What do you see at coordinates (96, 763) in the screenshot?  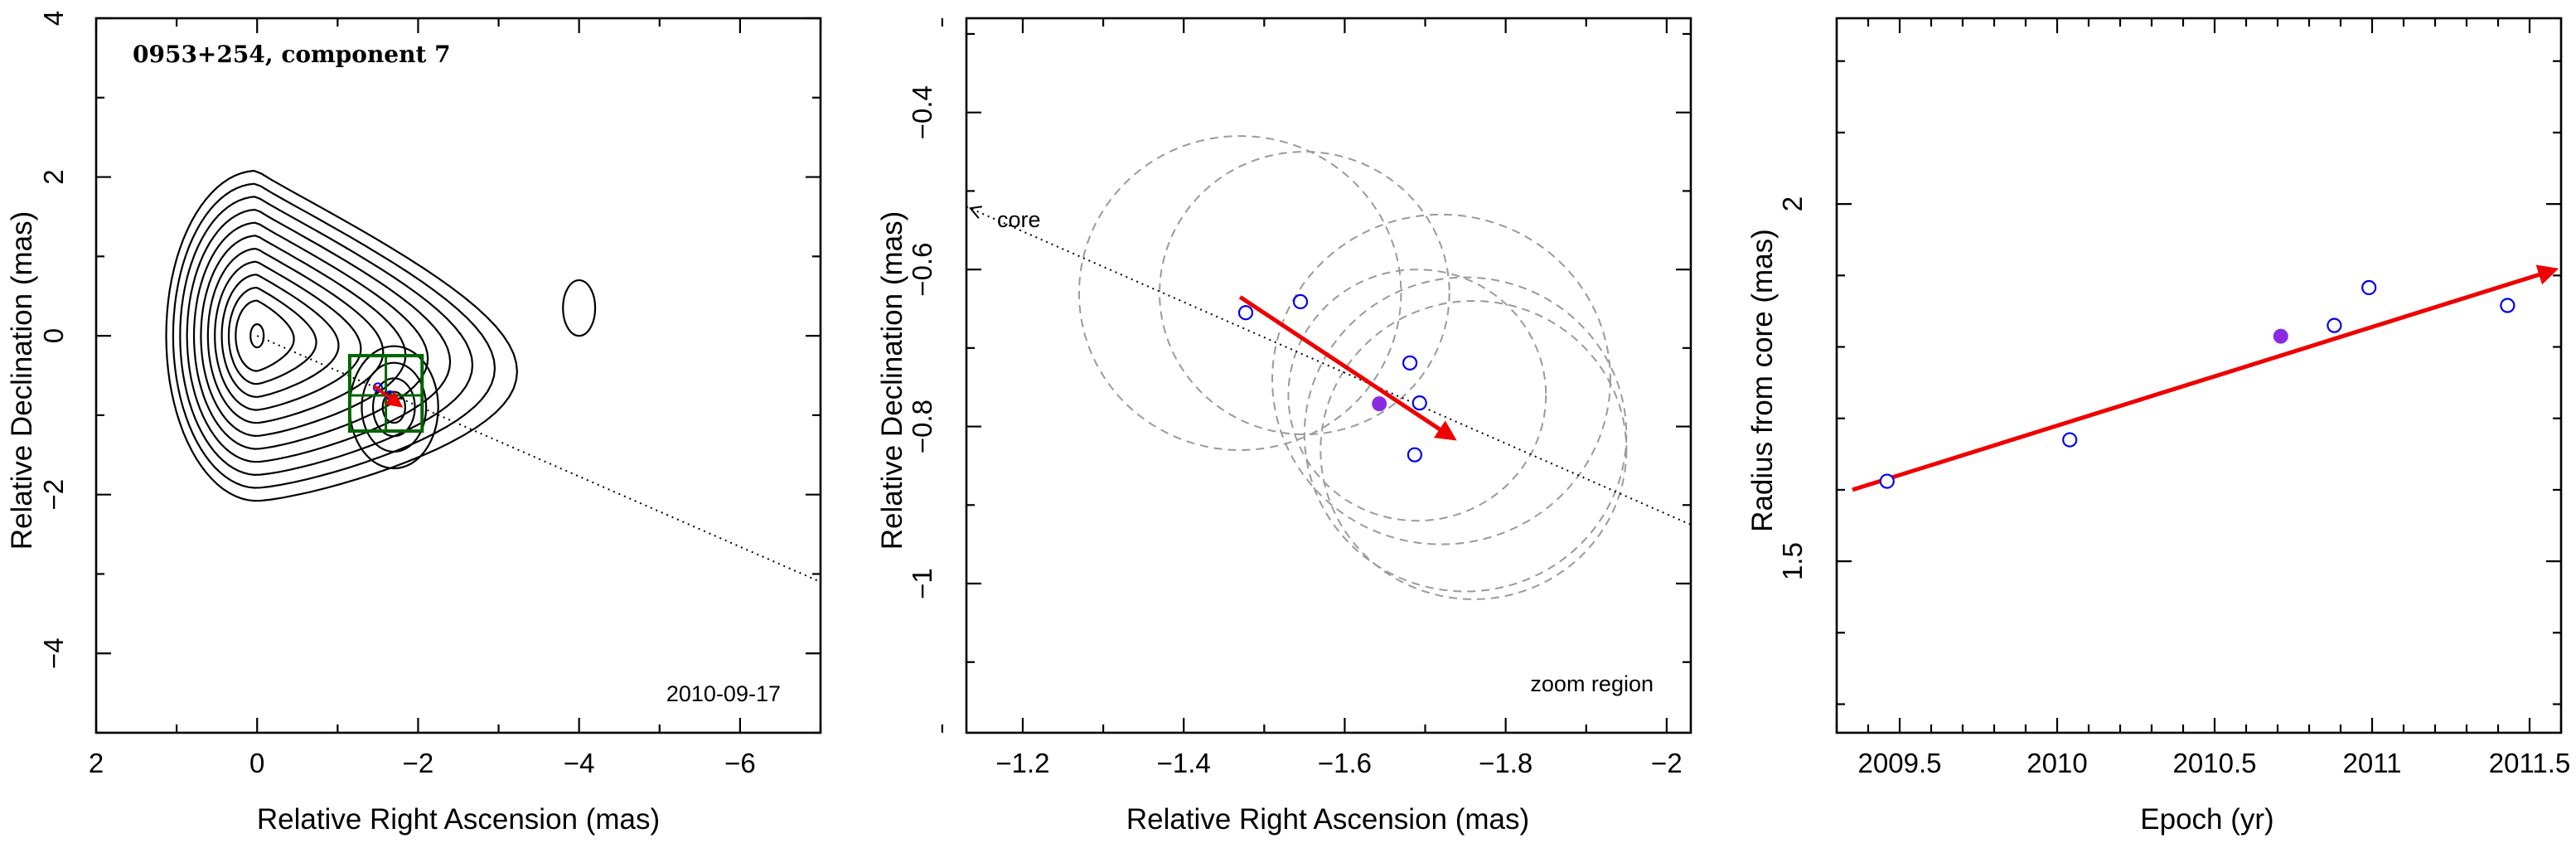 I see `x-tick-label: 2` at bounding box center [96, 763].